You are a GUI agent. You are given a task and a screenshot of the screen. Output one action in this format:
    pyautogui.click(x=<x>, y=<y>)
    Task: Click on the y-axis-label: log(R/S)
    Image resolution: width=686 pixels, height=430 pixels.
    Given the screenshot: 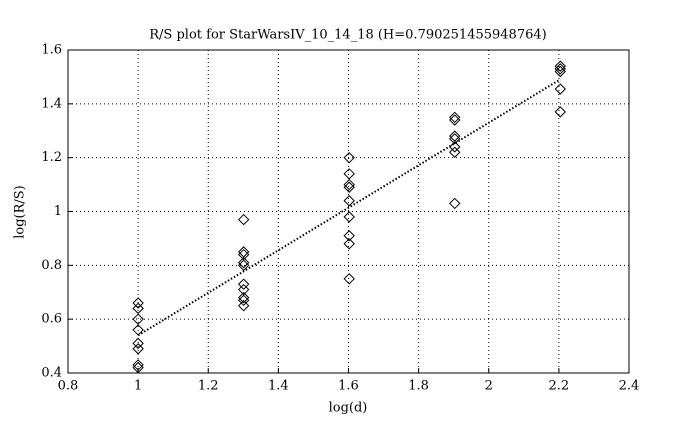 What is the action you would take?
    pyautogui.click(x=20, y=212)
    